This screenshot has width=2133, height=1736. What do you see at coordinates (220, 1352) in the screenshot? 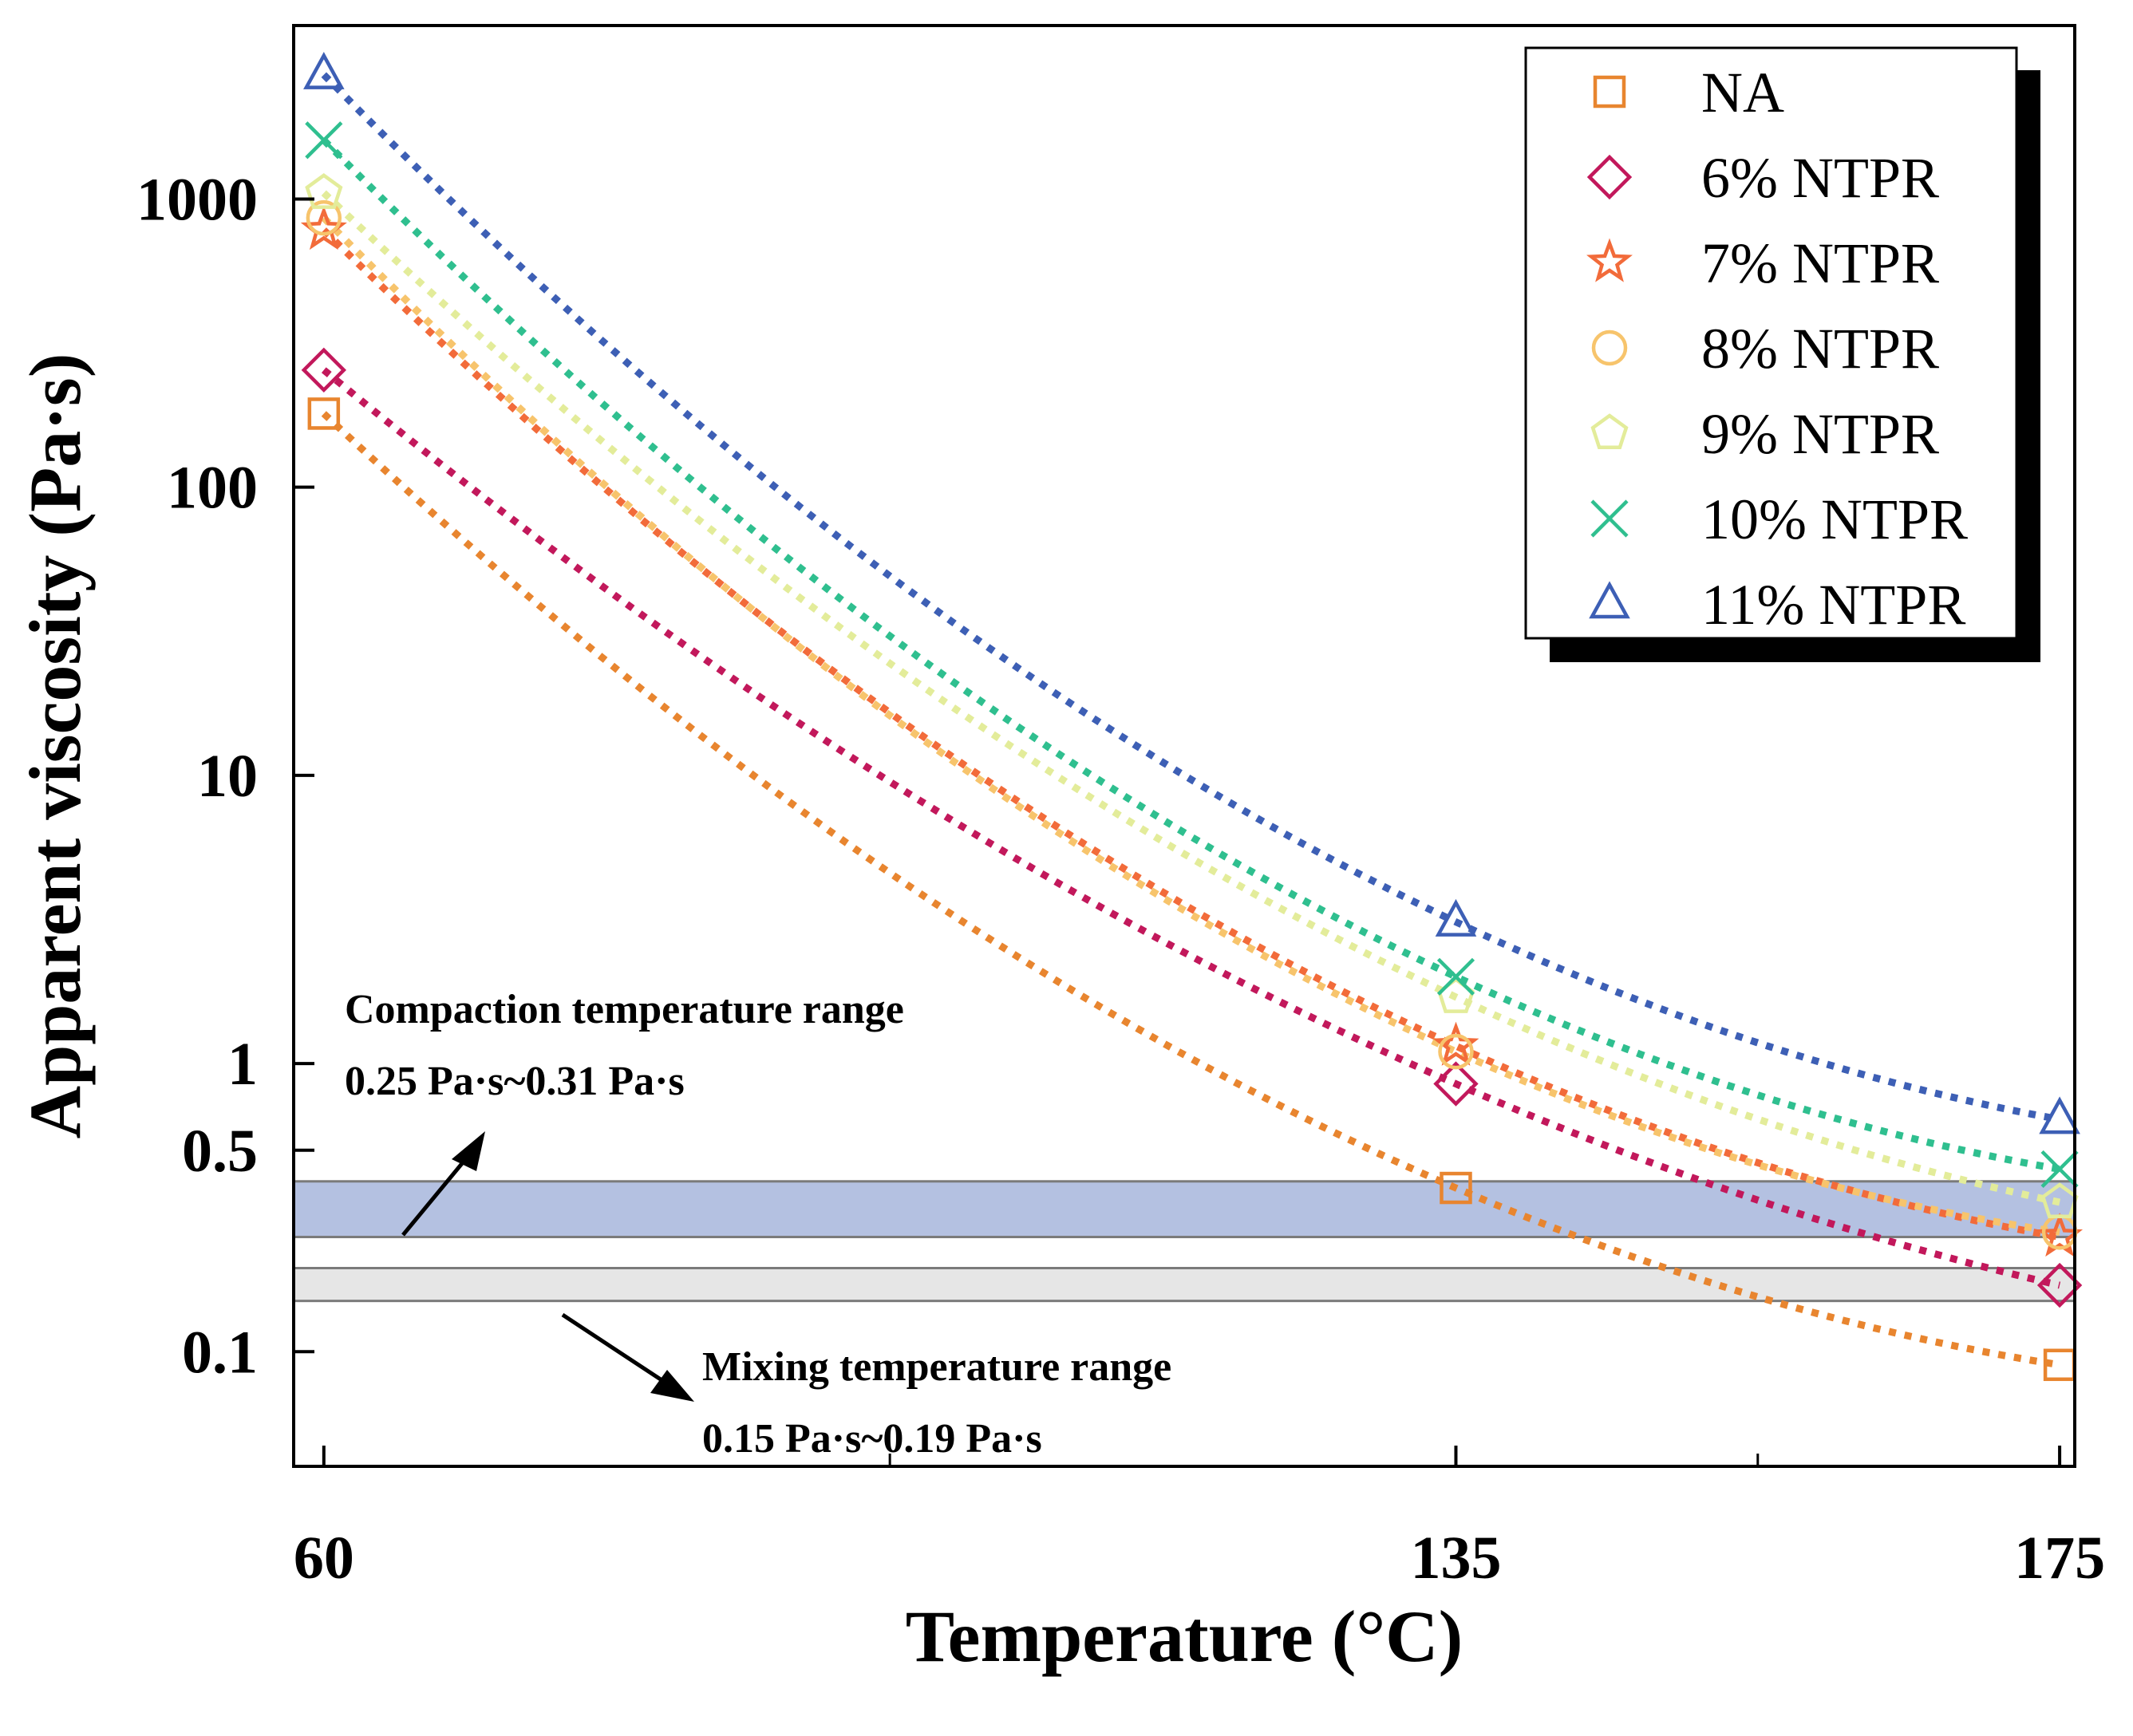
I see `y-tick-label: 0.1` at bounding box center [220, 1352].